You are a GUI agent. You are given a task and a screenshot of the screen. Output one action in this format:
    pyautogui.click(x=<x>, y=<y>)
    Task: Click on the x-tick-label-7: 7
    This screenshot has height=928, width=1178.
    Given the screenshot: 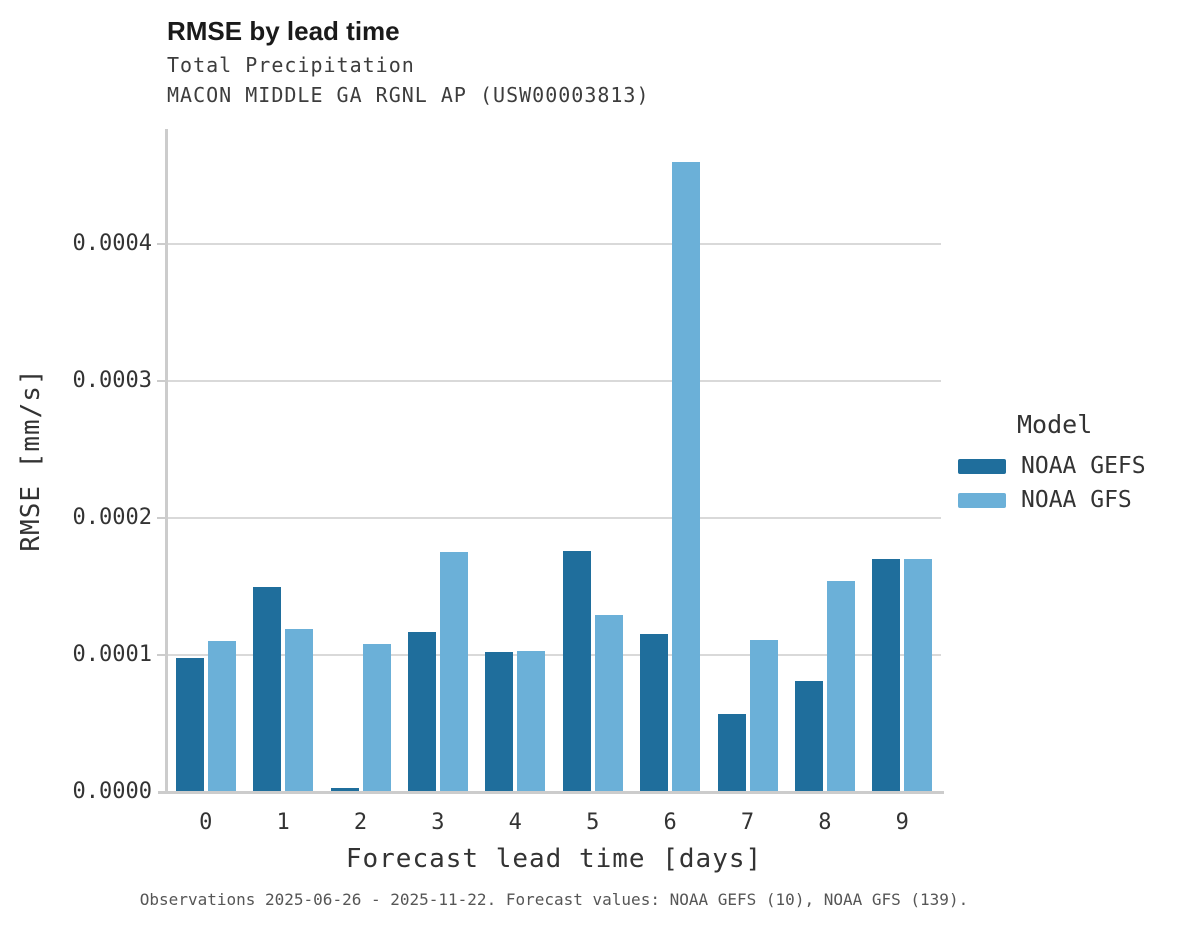 What is the action you would take?
    pyautogui.click(x=747, y=822)
    